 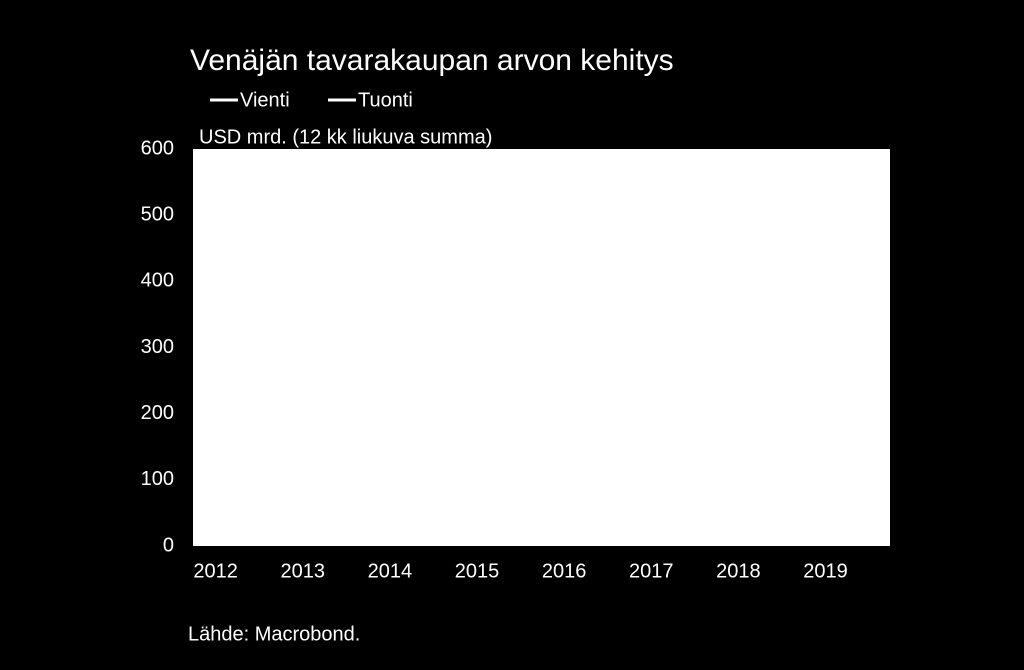 What do you see at coordinates (738, 571) in the screenshot?
I see `x-tick-label: 2018` at bounding box center [738, 571].